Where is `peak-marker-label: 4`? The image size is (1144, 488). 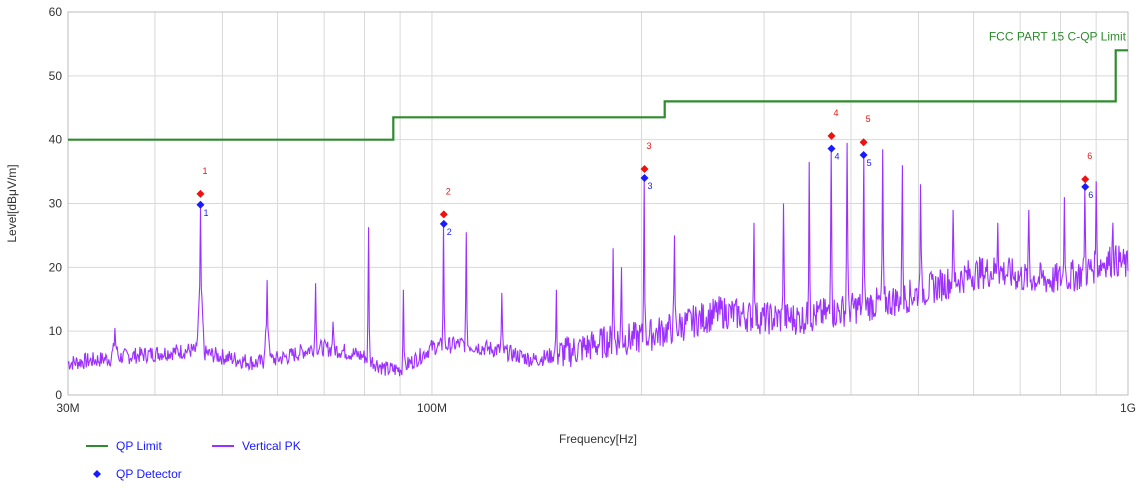 peak-marker-label: 4 is located at coordinates (836, 113).